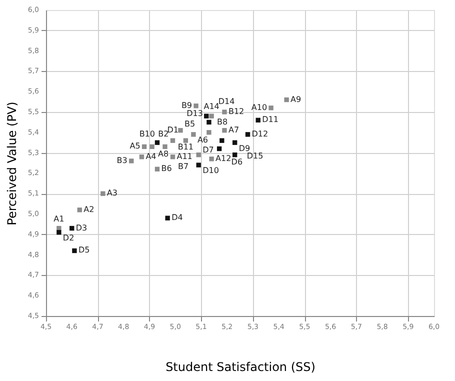 The height and width of the screenshot is (381, 455). What do you see at coordinates (224, 158) in the screenshot?
I see `annotation: A12` at bounding box center [224, 158].